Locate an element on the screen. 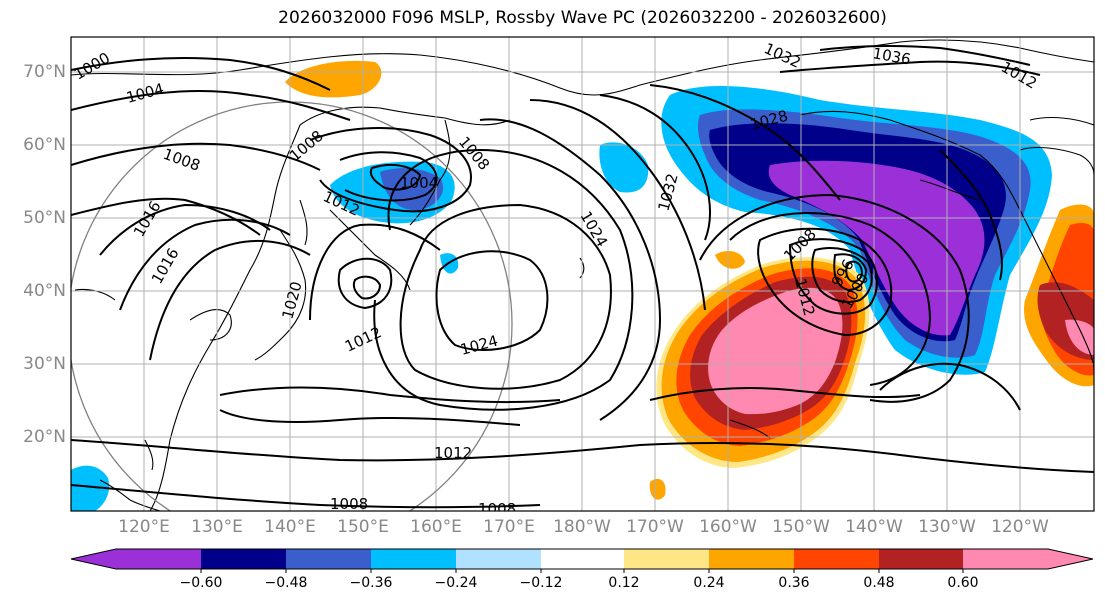 This screenshot has width=1105, height=604. isobar-label: 1004 is located at coordinates (419, 183).